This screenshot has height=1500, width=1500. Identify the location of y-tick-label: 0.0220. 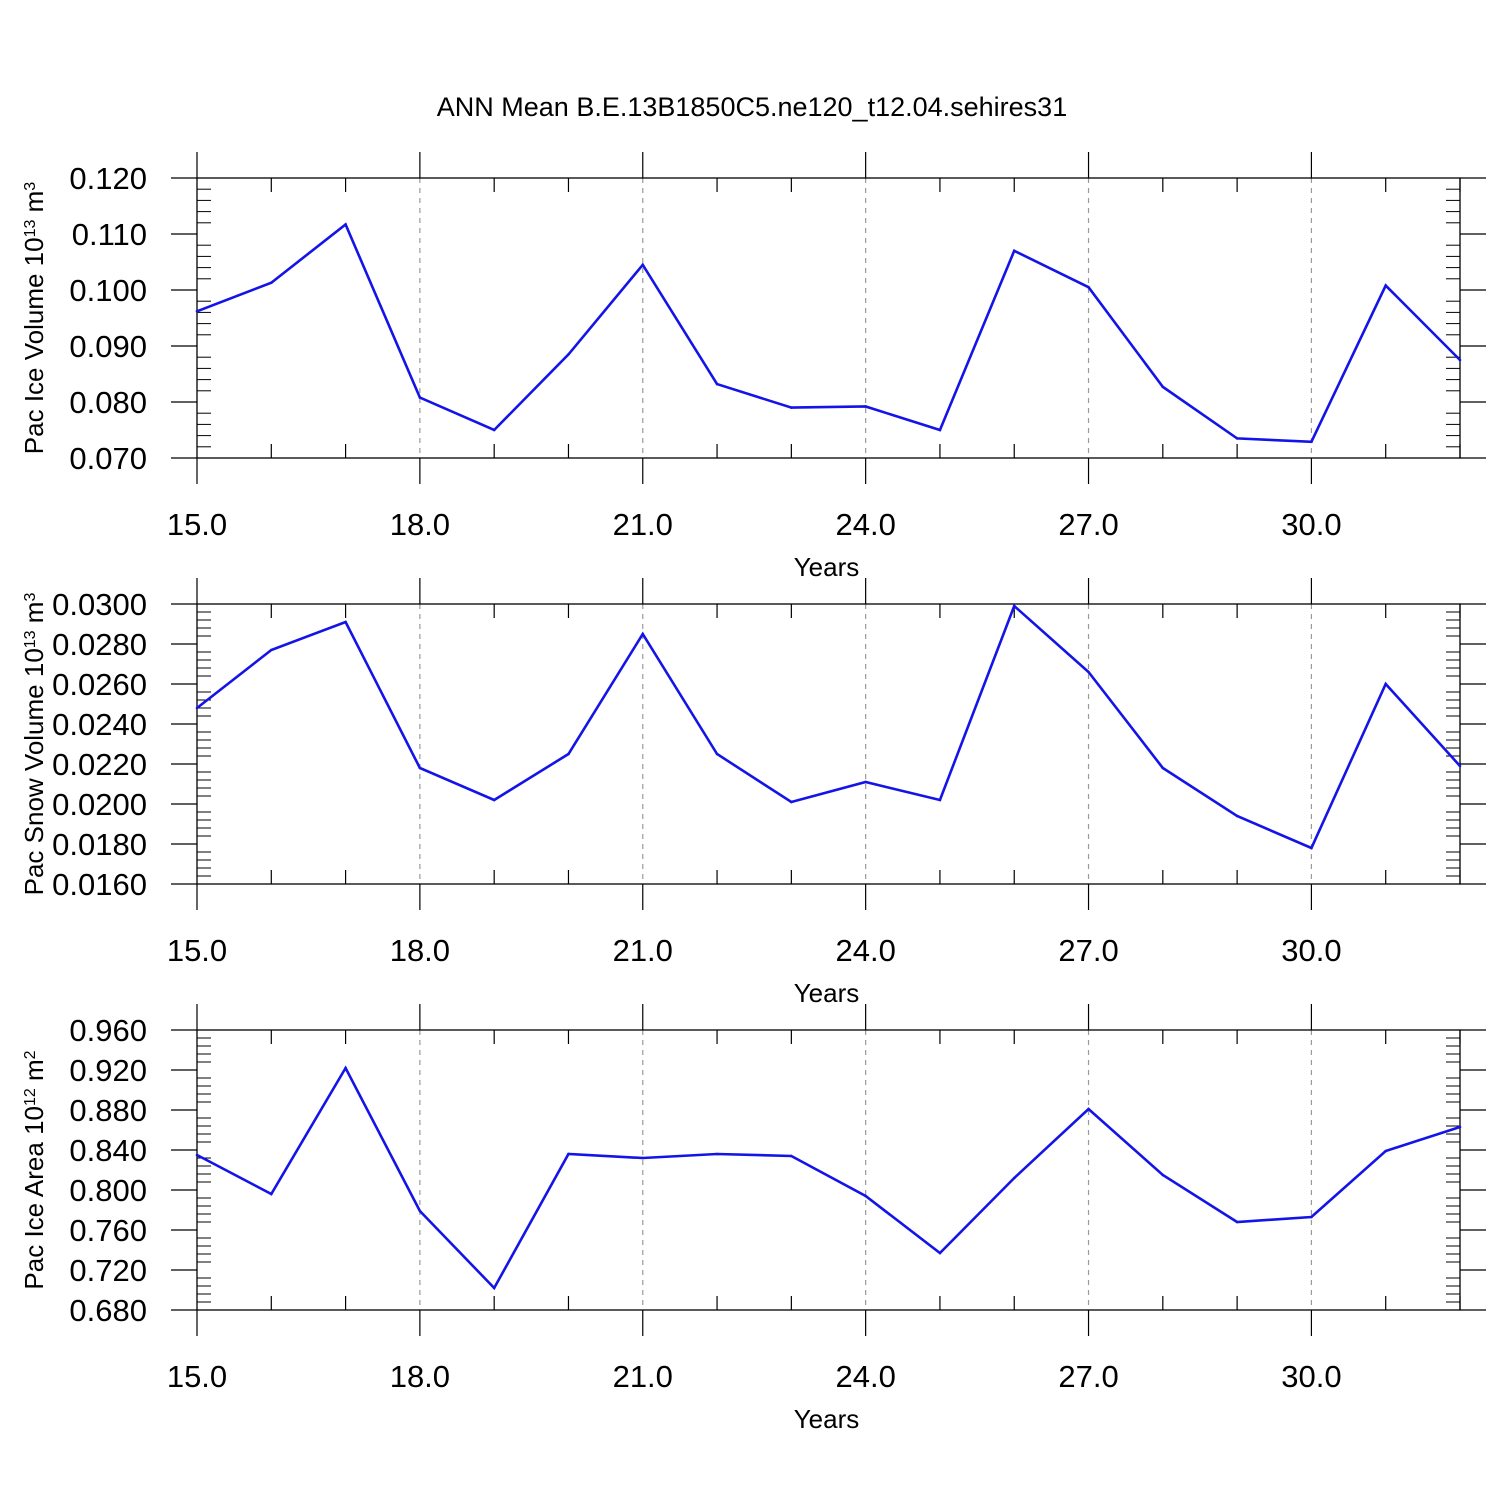
(99, 764).